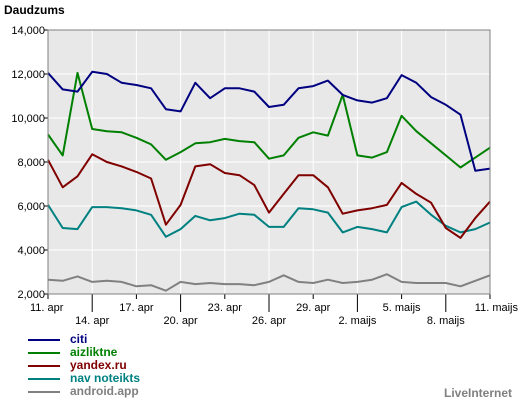 The height and width of the screenshot is (405, 520). Describe the element at coordinates (497, 308) in the screenshot. I see `x-tick-label: 11. maijs` at that location.